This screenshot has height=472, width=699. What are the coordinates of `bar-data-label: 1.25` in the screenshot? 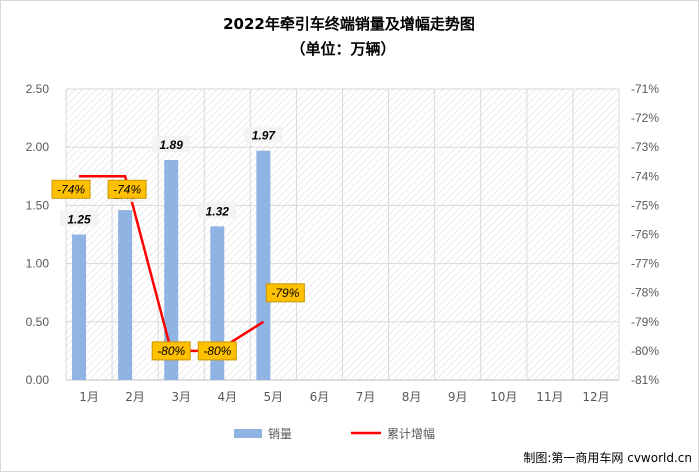 It's located at (79, 220).